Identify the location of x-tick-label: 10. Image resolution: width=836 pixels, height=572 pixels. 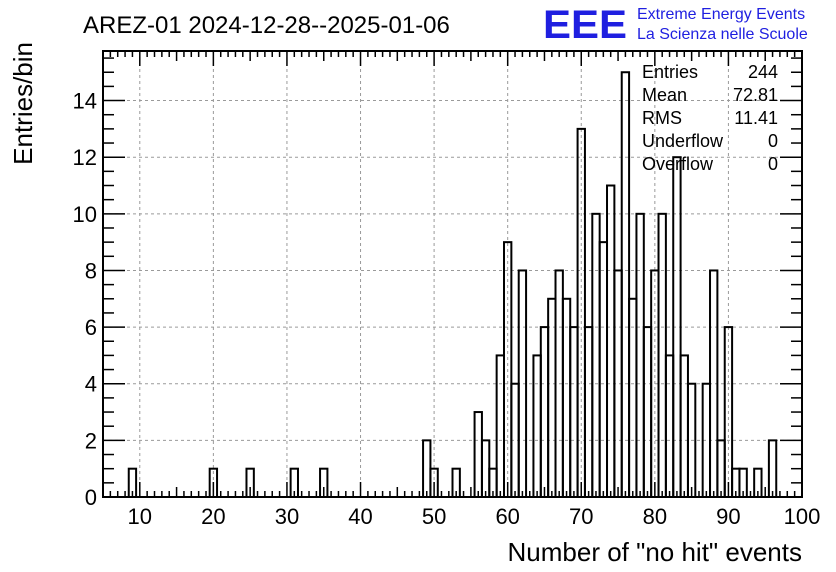
(140, 516).